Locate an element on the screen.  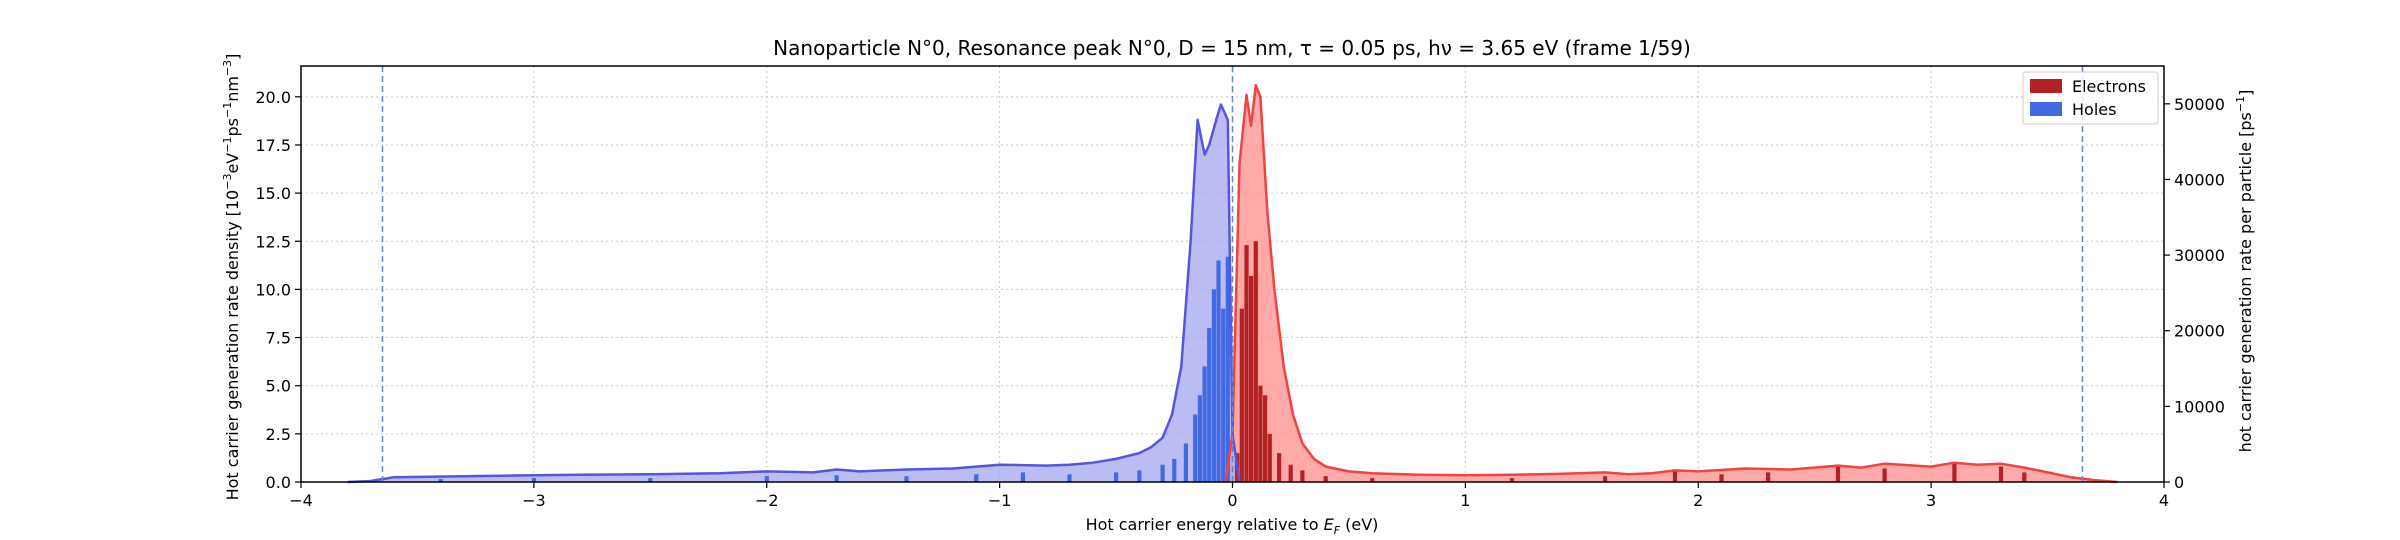
x-tick-label-3: −1 is located at coordinates (1000, 500).